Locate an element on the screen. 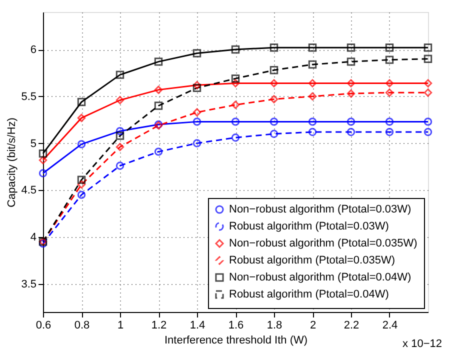 Image resolution: width=466 pixels, height=354 pixels. y-tick-label: 5.5 is located at coordinates (28, 96).